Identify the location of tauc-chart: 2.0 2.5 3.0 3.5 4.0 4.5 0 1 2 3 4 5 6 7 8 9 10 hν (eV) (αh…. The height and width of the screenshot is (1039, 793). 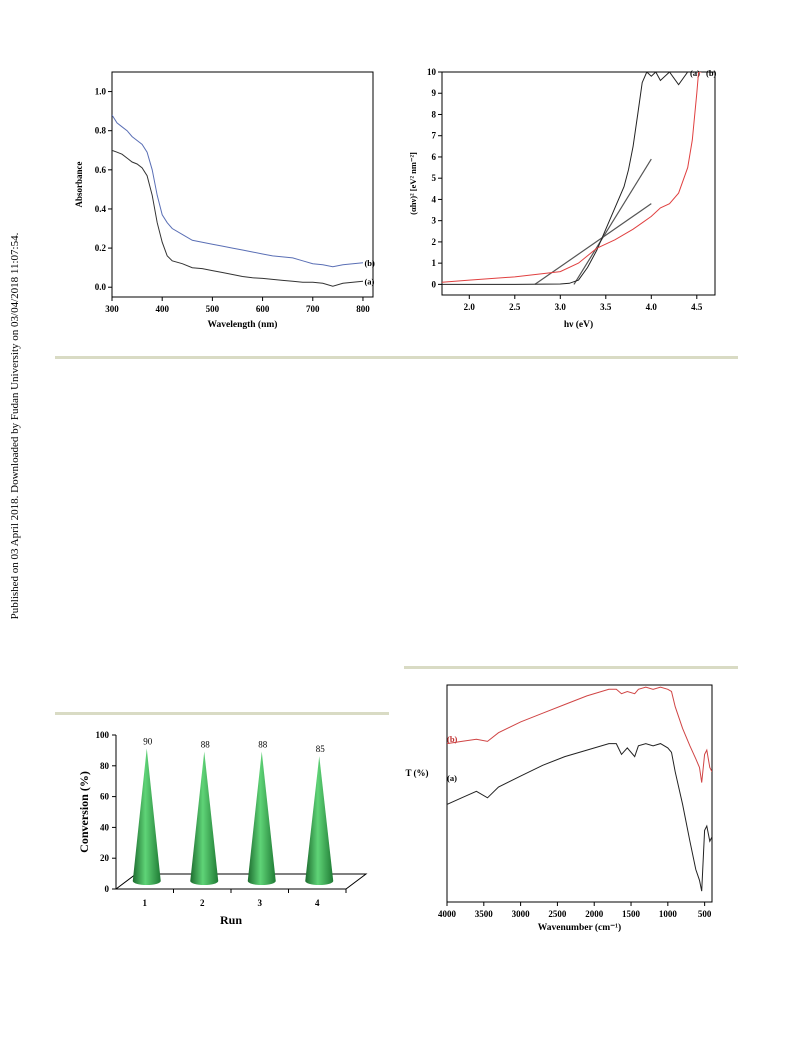
(562, 198).